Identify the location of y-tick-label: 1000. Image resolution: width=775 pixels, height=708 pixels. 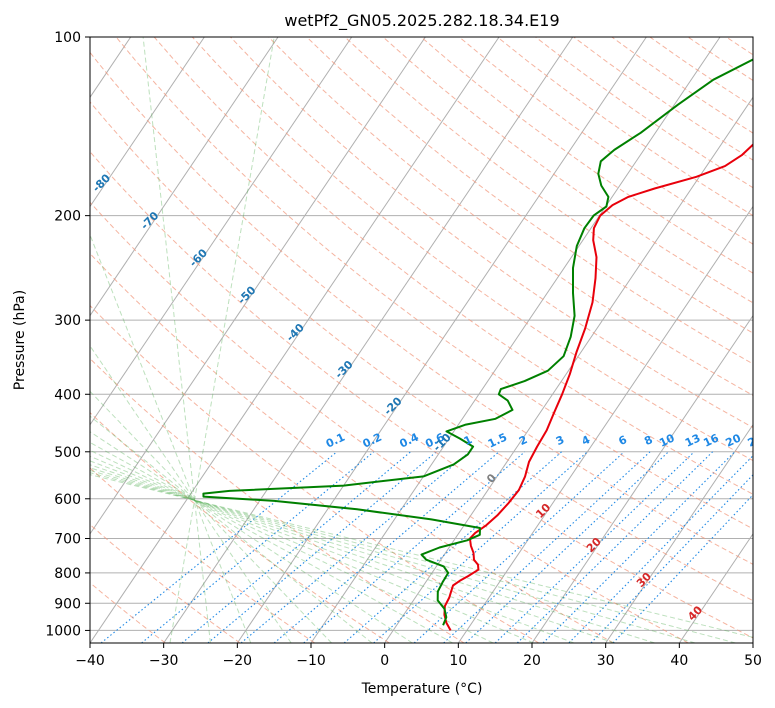
(63, 631).